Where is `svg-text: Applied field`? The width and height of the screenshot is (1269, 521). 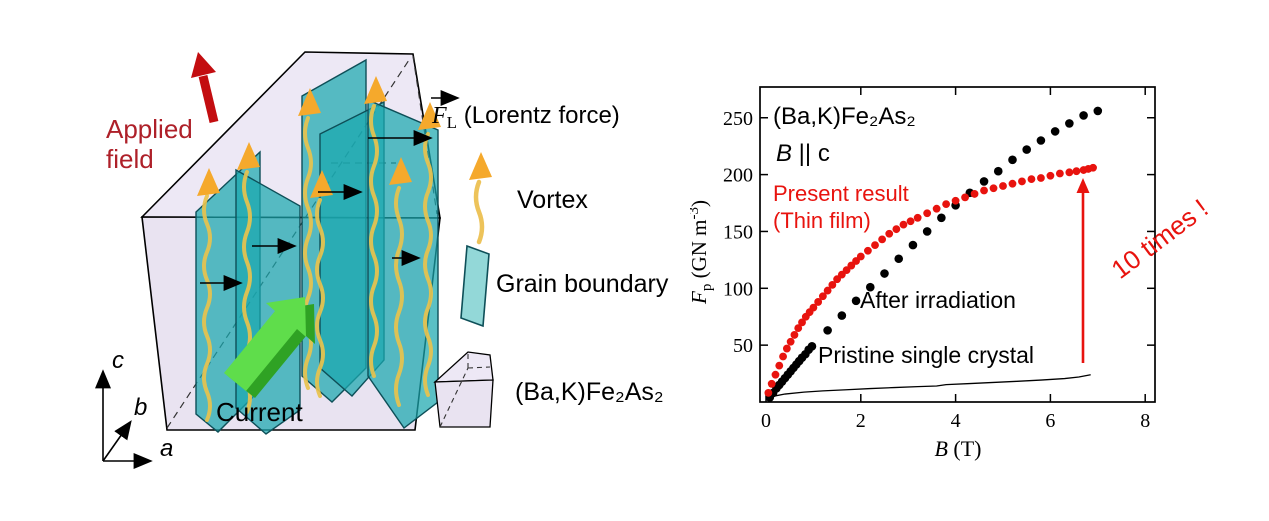
svg-text: Applied field is located at coordinates (153, 144).